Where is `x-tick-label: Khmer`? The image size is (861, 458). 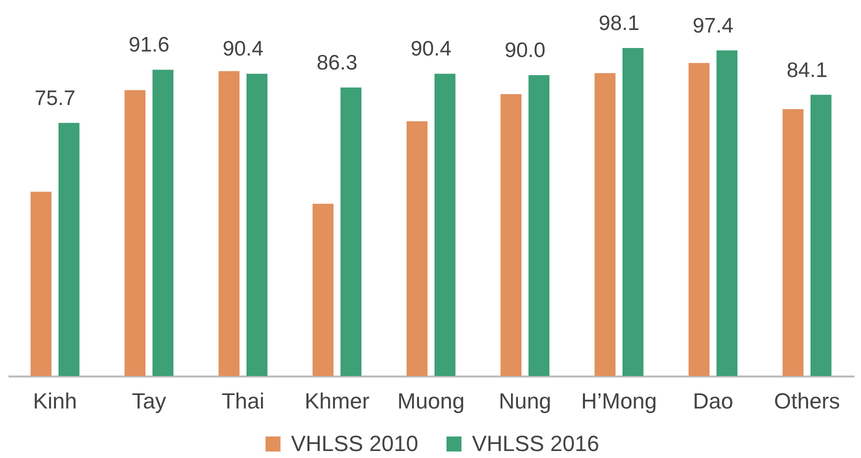
x-tick-label: Khmer is located at coordinates (337, 401).